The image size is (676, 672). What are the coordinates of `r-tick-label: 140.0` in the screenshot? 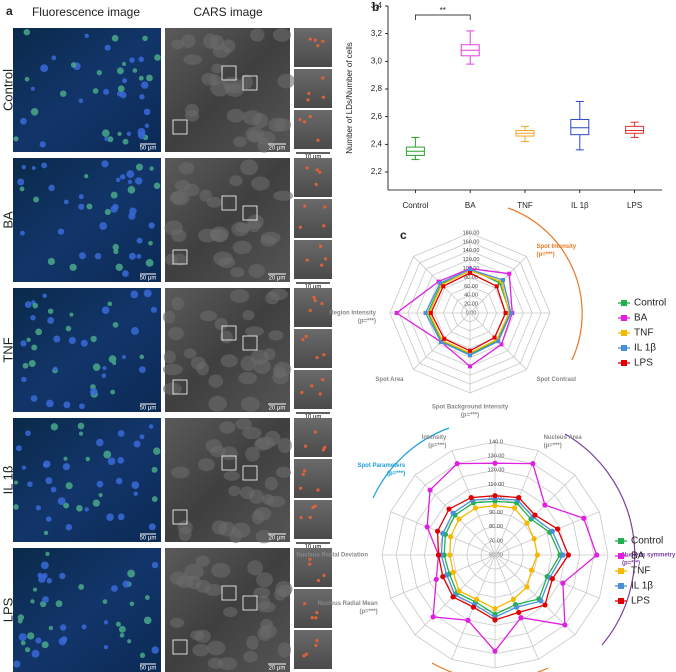 It's located at (496, 442).